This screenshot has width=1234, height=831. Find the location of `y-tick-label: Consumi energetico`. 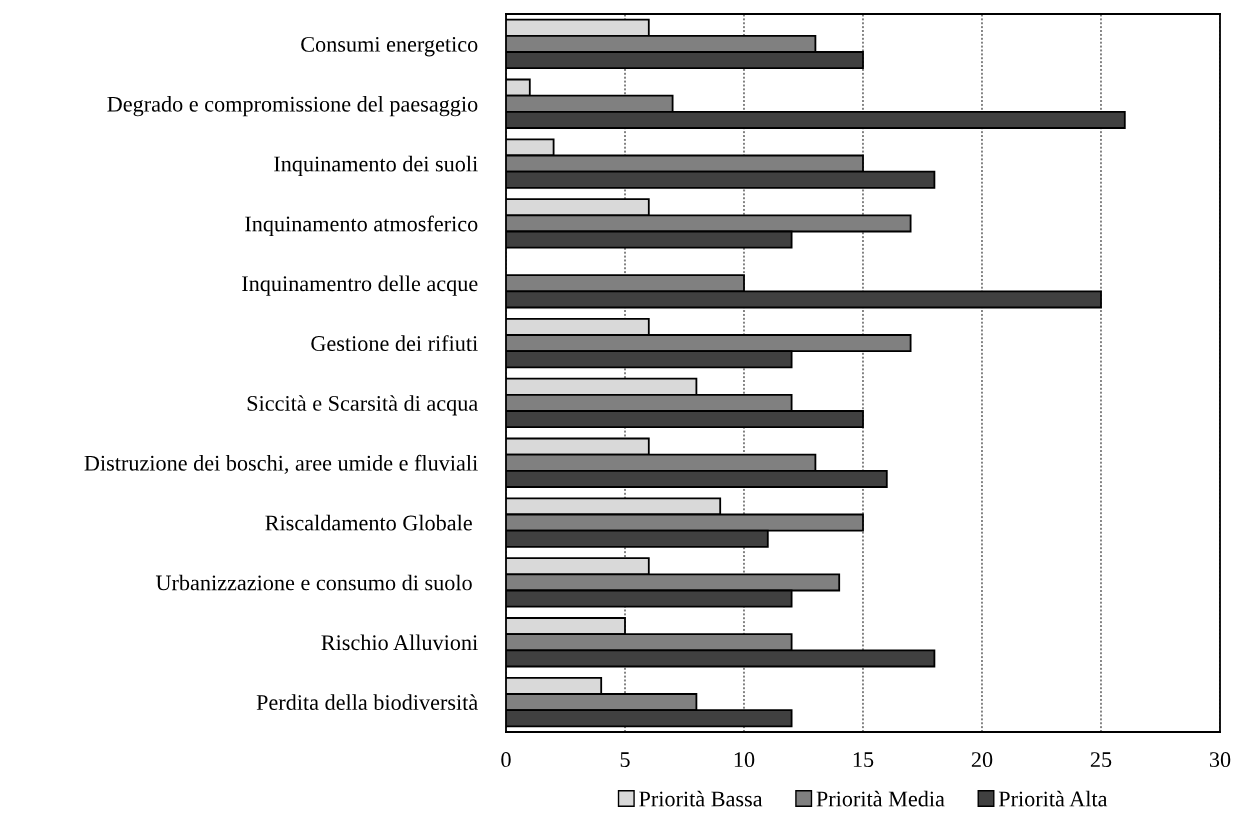

y-tick-label: Consumi energetico is located at coordinates (389, 46).